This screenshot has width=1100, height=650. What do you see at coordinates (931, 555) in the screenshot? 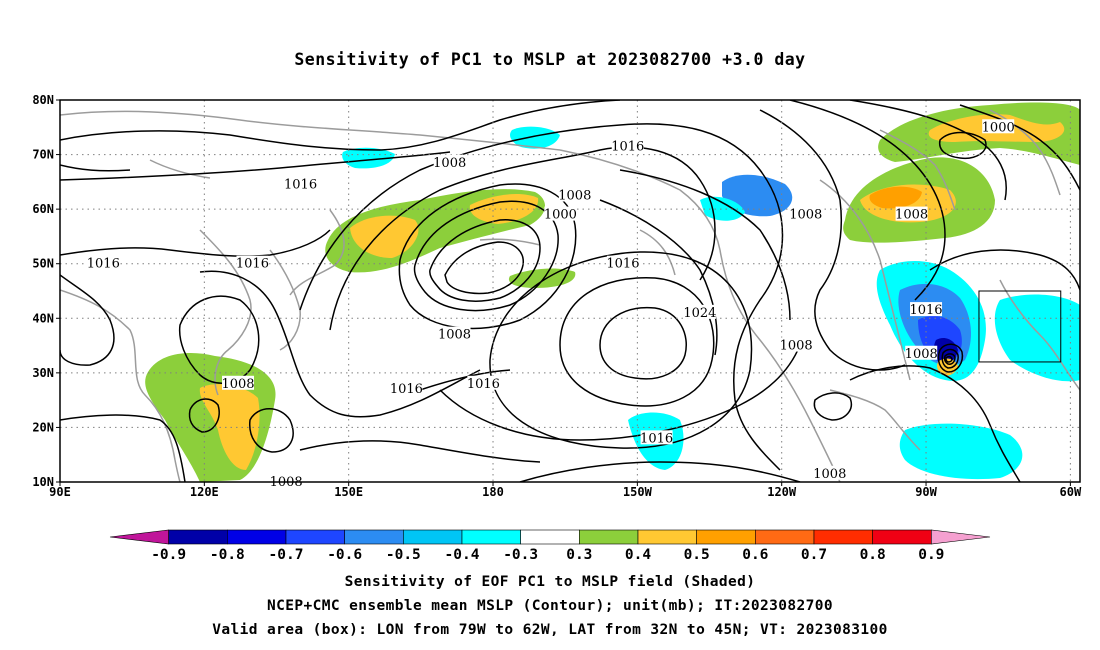
I see `colorbar-tick-label: 0.9` at bounding box center [931, 555].